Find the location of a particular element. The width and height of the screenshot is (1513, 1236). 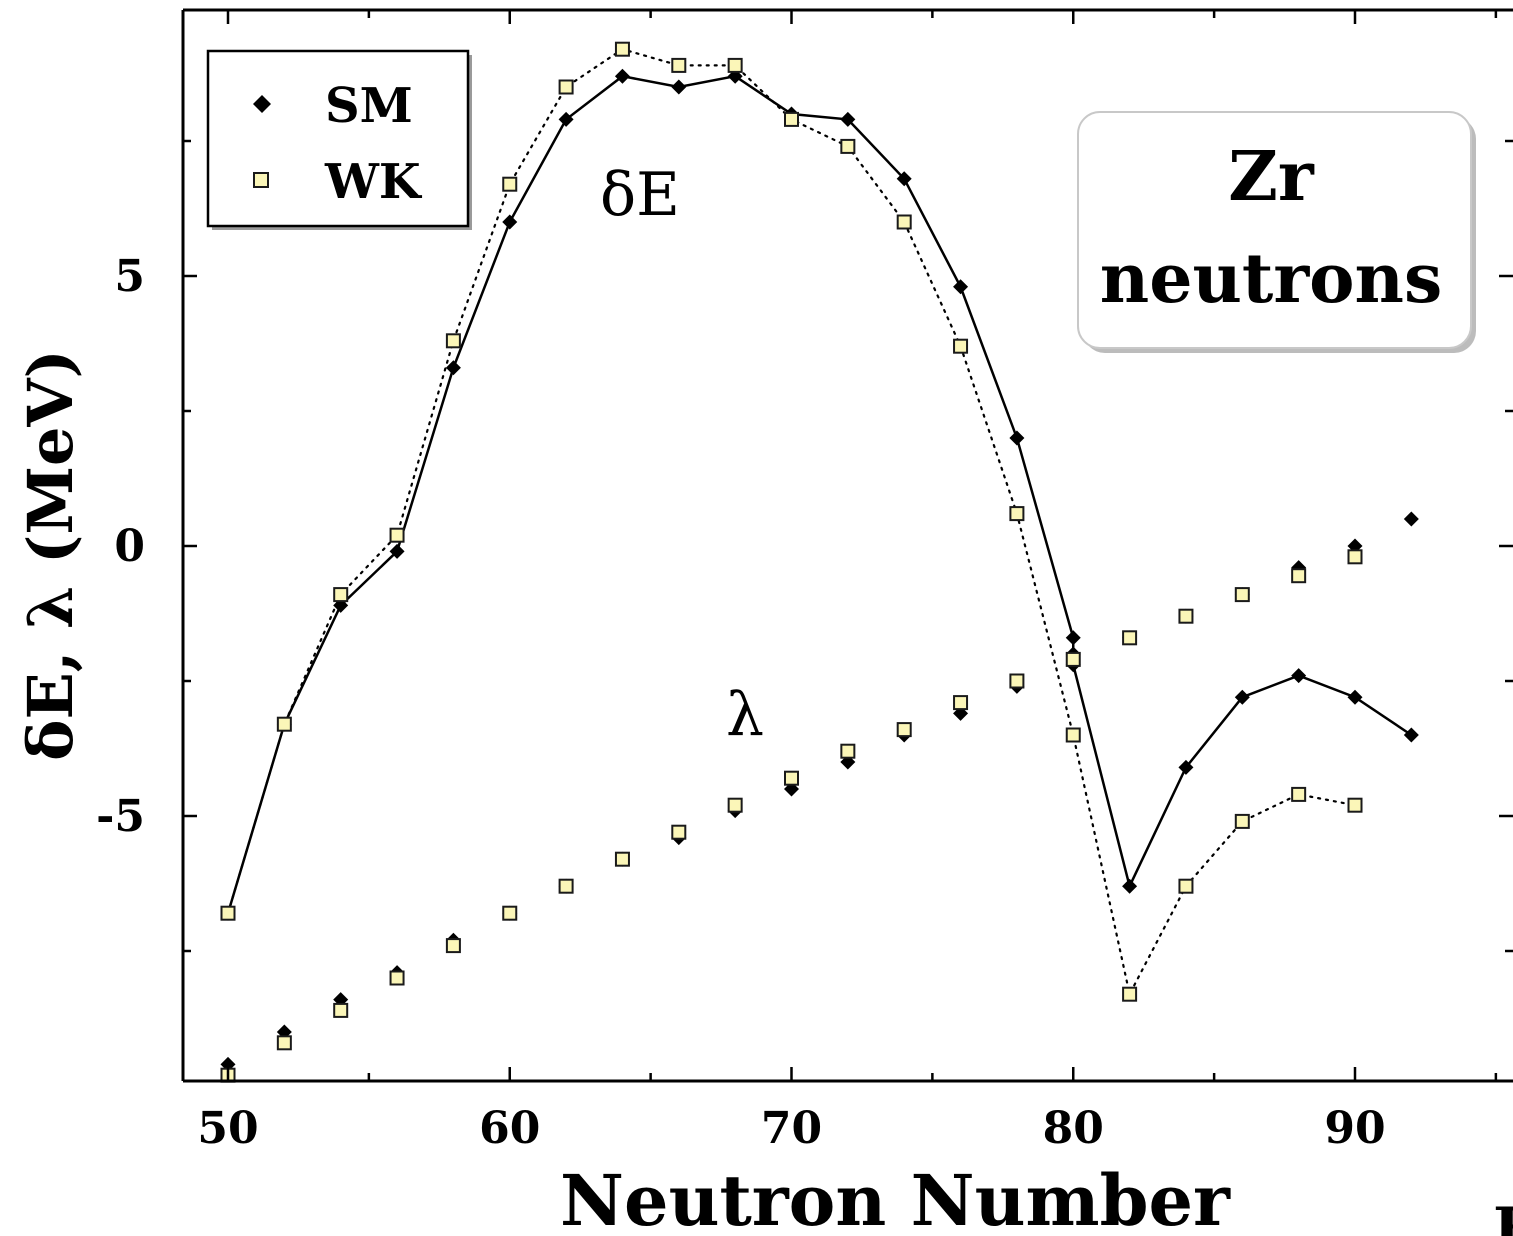

x-tick-label: 80 is located at coordinates (1073, 1128).